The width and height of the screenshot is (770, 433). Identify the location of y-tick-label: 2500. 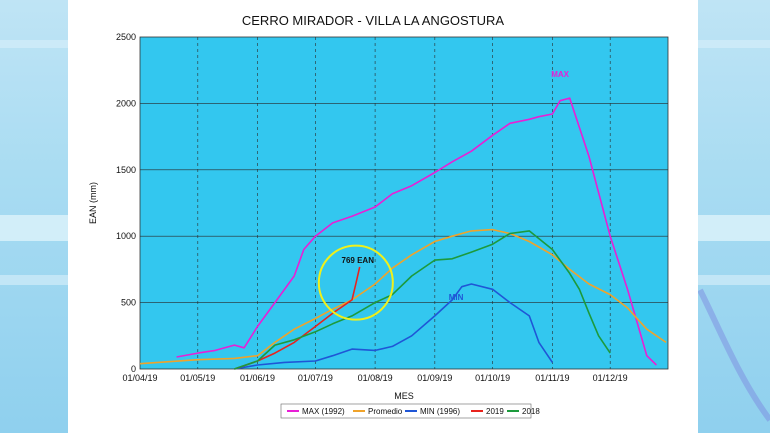
(126, 37).